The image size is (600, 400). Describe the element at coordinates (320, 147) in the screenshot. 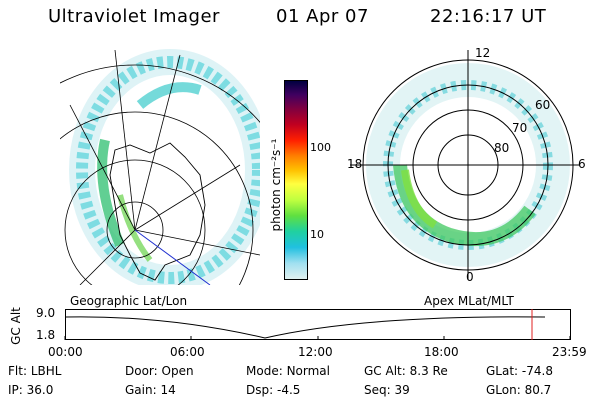

I see `colorbar-tick-100: 100` at that location.